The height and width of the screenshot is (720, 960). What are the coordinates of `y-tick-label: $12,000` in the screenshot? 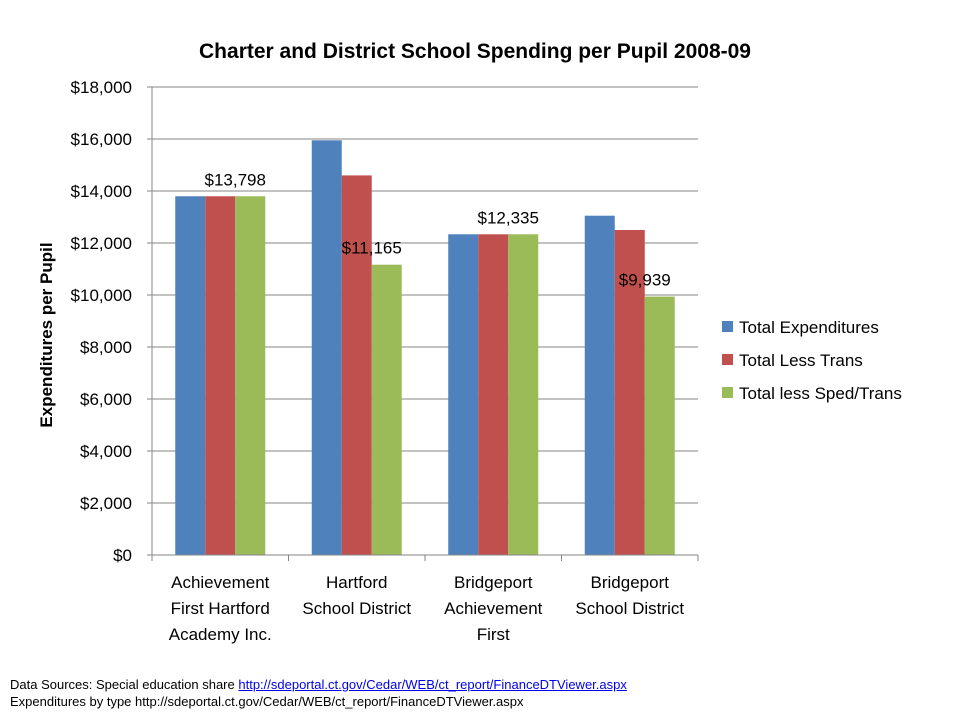 It's located at (101, 243).